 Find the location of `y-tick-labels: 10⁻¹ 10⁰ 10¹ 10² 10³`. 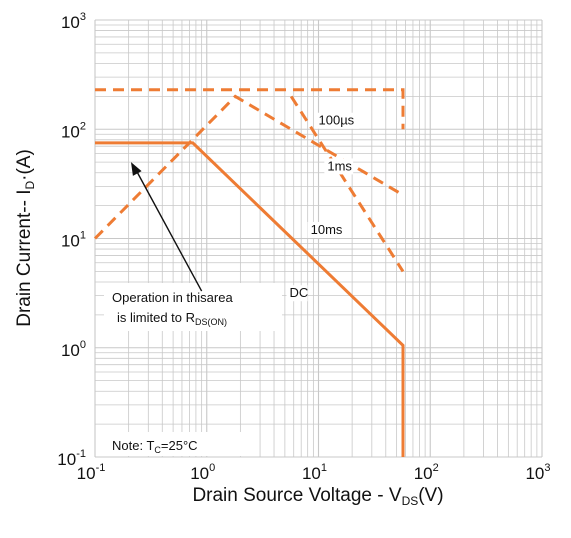

y-tick-labels: 10⁻¹ 10⁰ 10¹ 10² 10³ is located at coordinates (71, 240).